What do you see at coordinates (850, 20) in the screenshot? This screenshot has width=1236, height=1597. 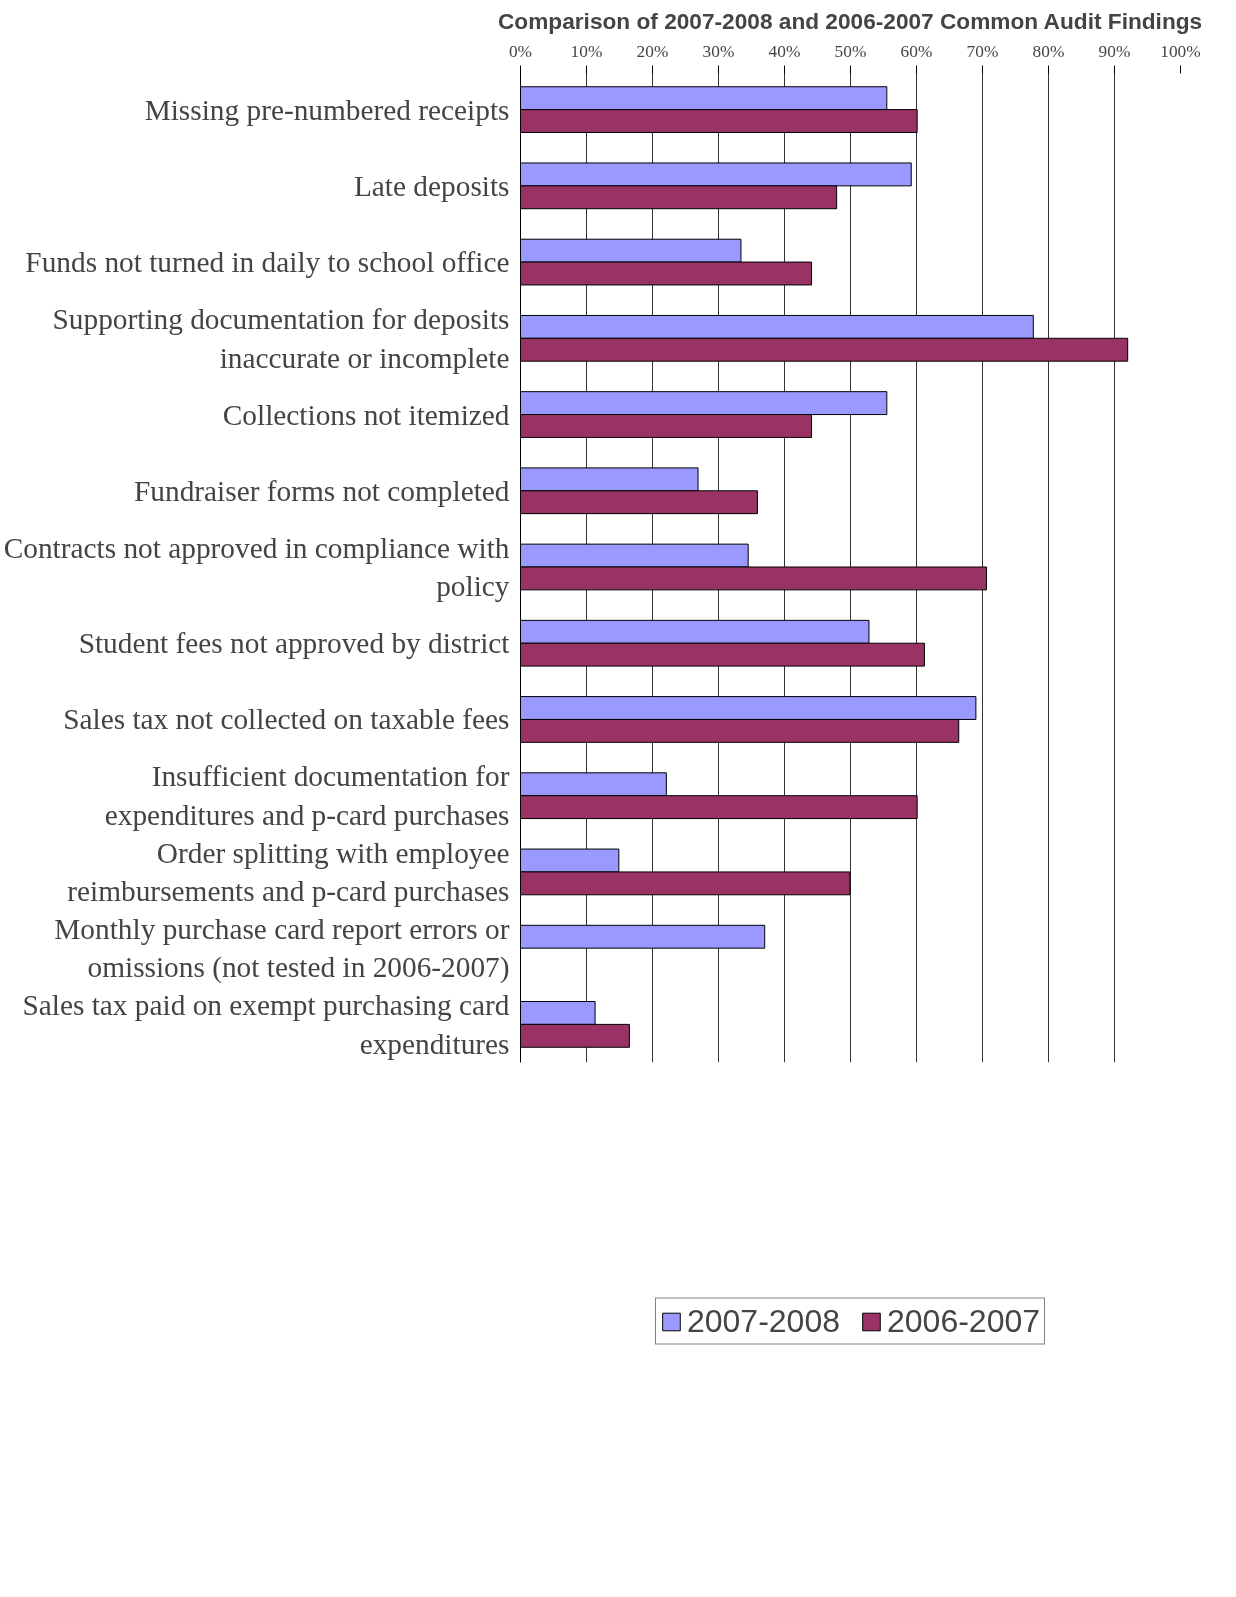 I see `chart-title: Comparison of 2007-2008 and 2006-2007 Common Audit Findings` at bounding box center [850, 20].